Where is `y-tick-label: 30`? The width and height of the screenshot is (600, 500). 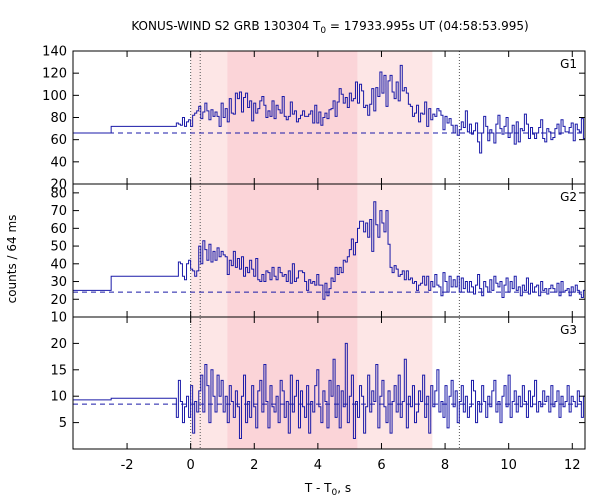
y-tick-label: 30 is located at coordinates (58, 282).